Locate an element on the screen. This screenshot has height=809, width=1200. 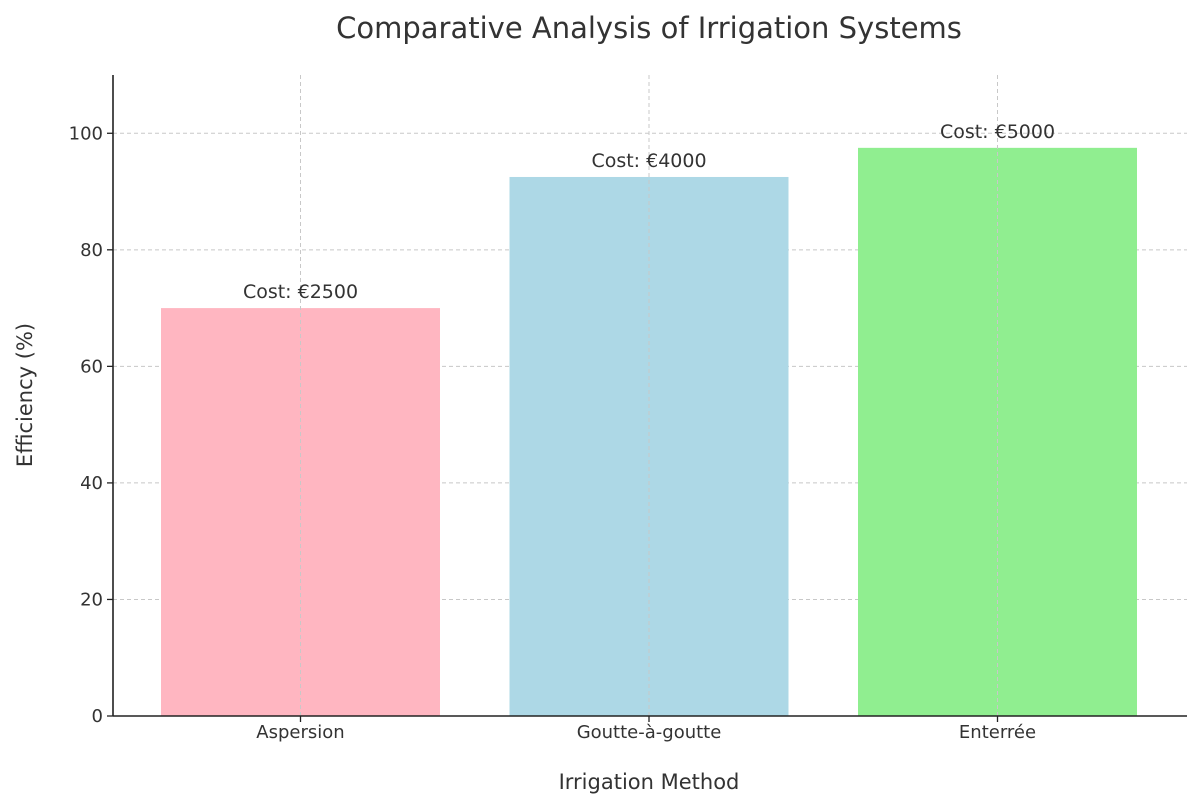
bar-cost-label: Cost: €4000 is located at coordinates (648, 161).